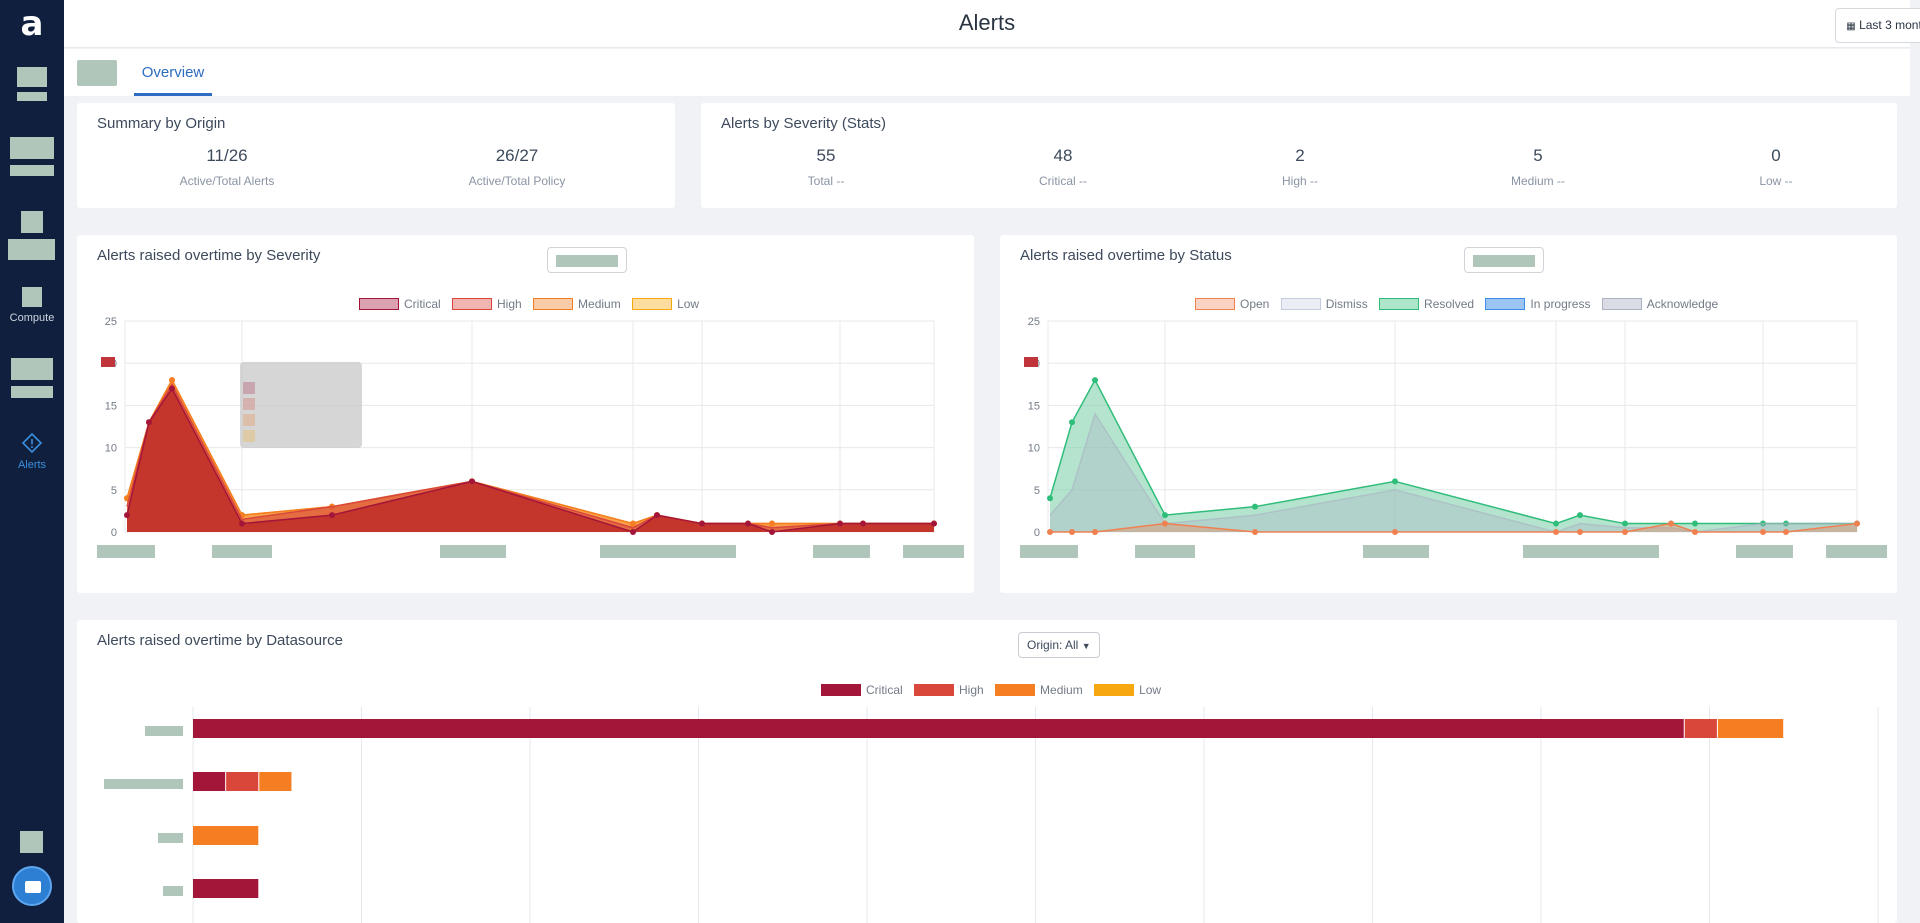  What do you see at coordinates (32, 443) in the screenshot?
I see `alert-icon` at bounding box center [32, 443].